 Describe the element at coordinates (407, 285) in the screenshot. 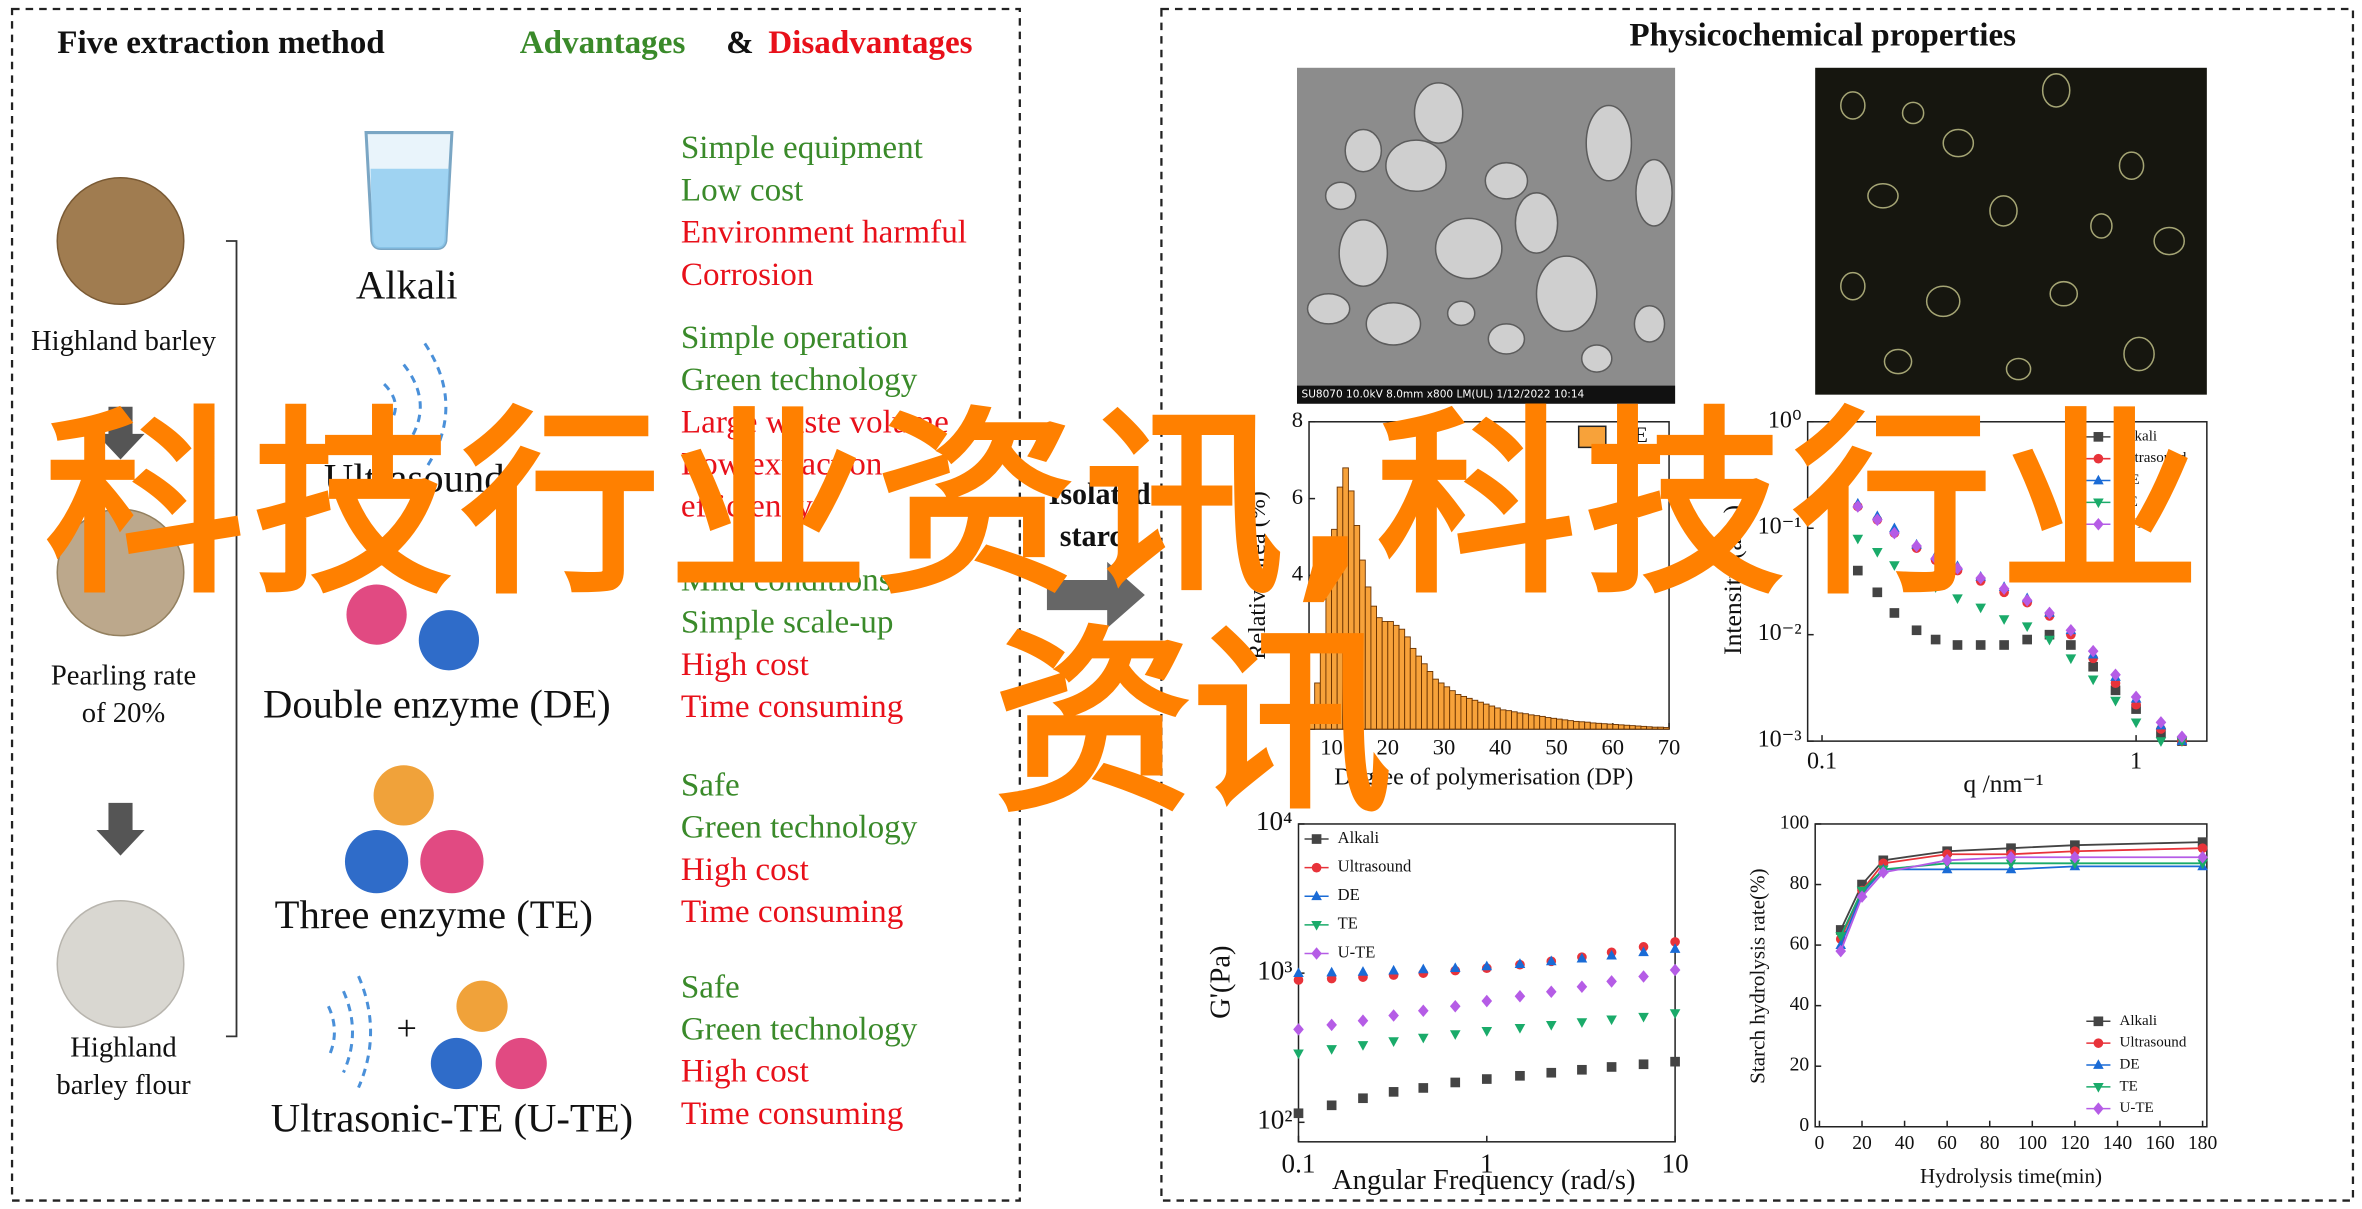

I see `method-name: Alkali` at that location.